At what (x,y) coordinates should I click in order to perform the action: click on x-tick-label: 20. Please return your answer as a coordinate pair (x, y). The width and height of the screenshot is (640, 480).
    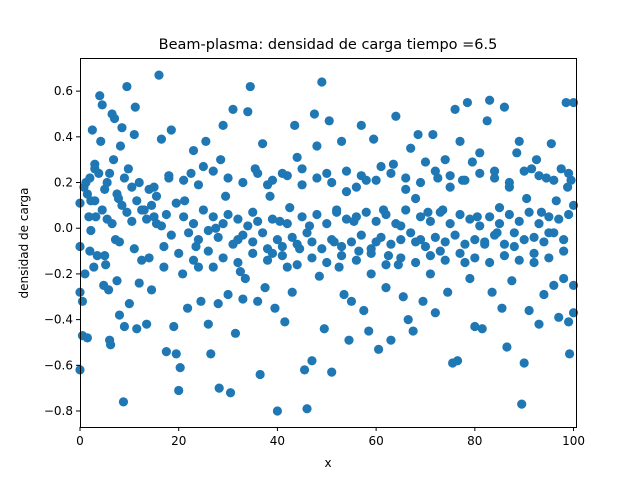
    Looking at the image, I should click on (178, 441).